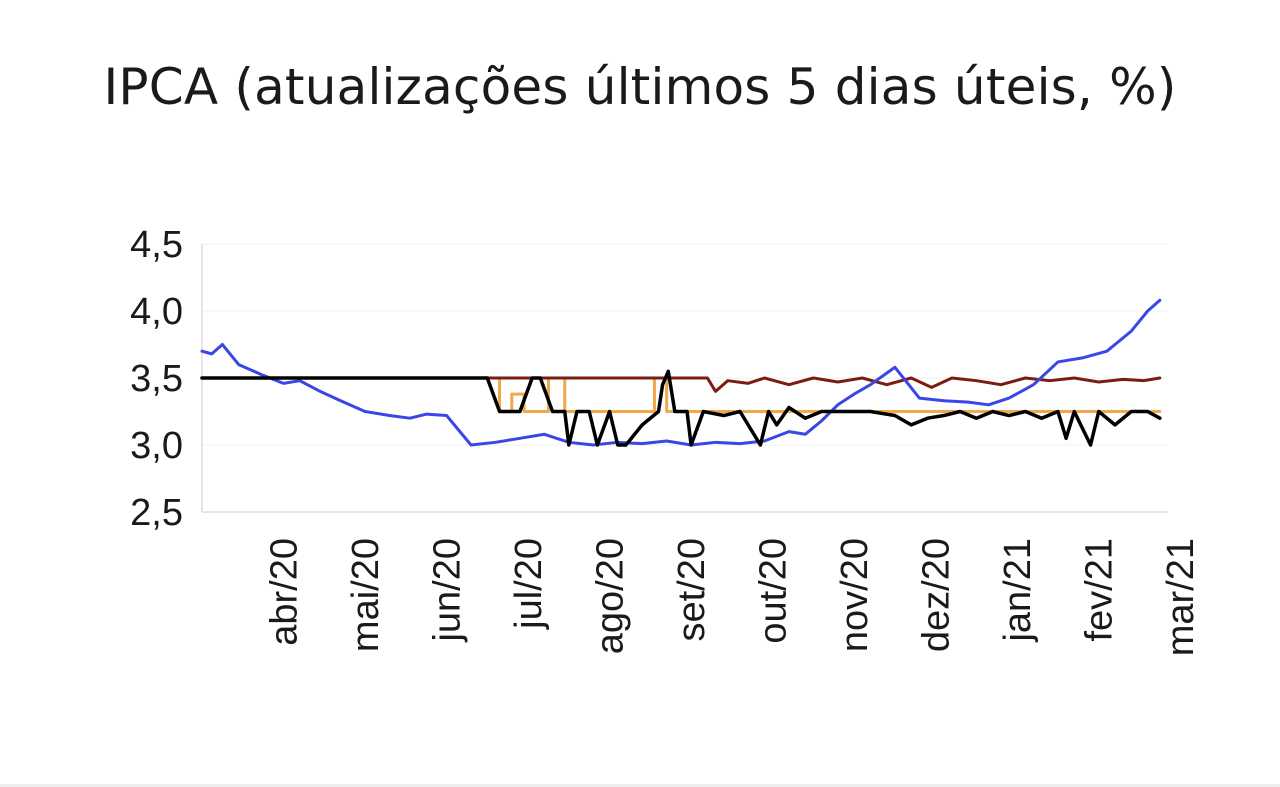 The height and width of the screenshot is (787, 1280). What do you see at coordinates (156, 446) in the screenshot?
I see `y-tick-label: 3,0` at bounding box center [156, 446].